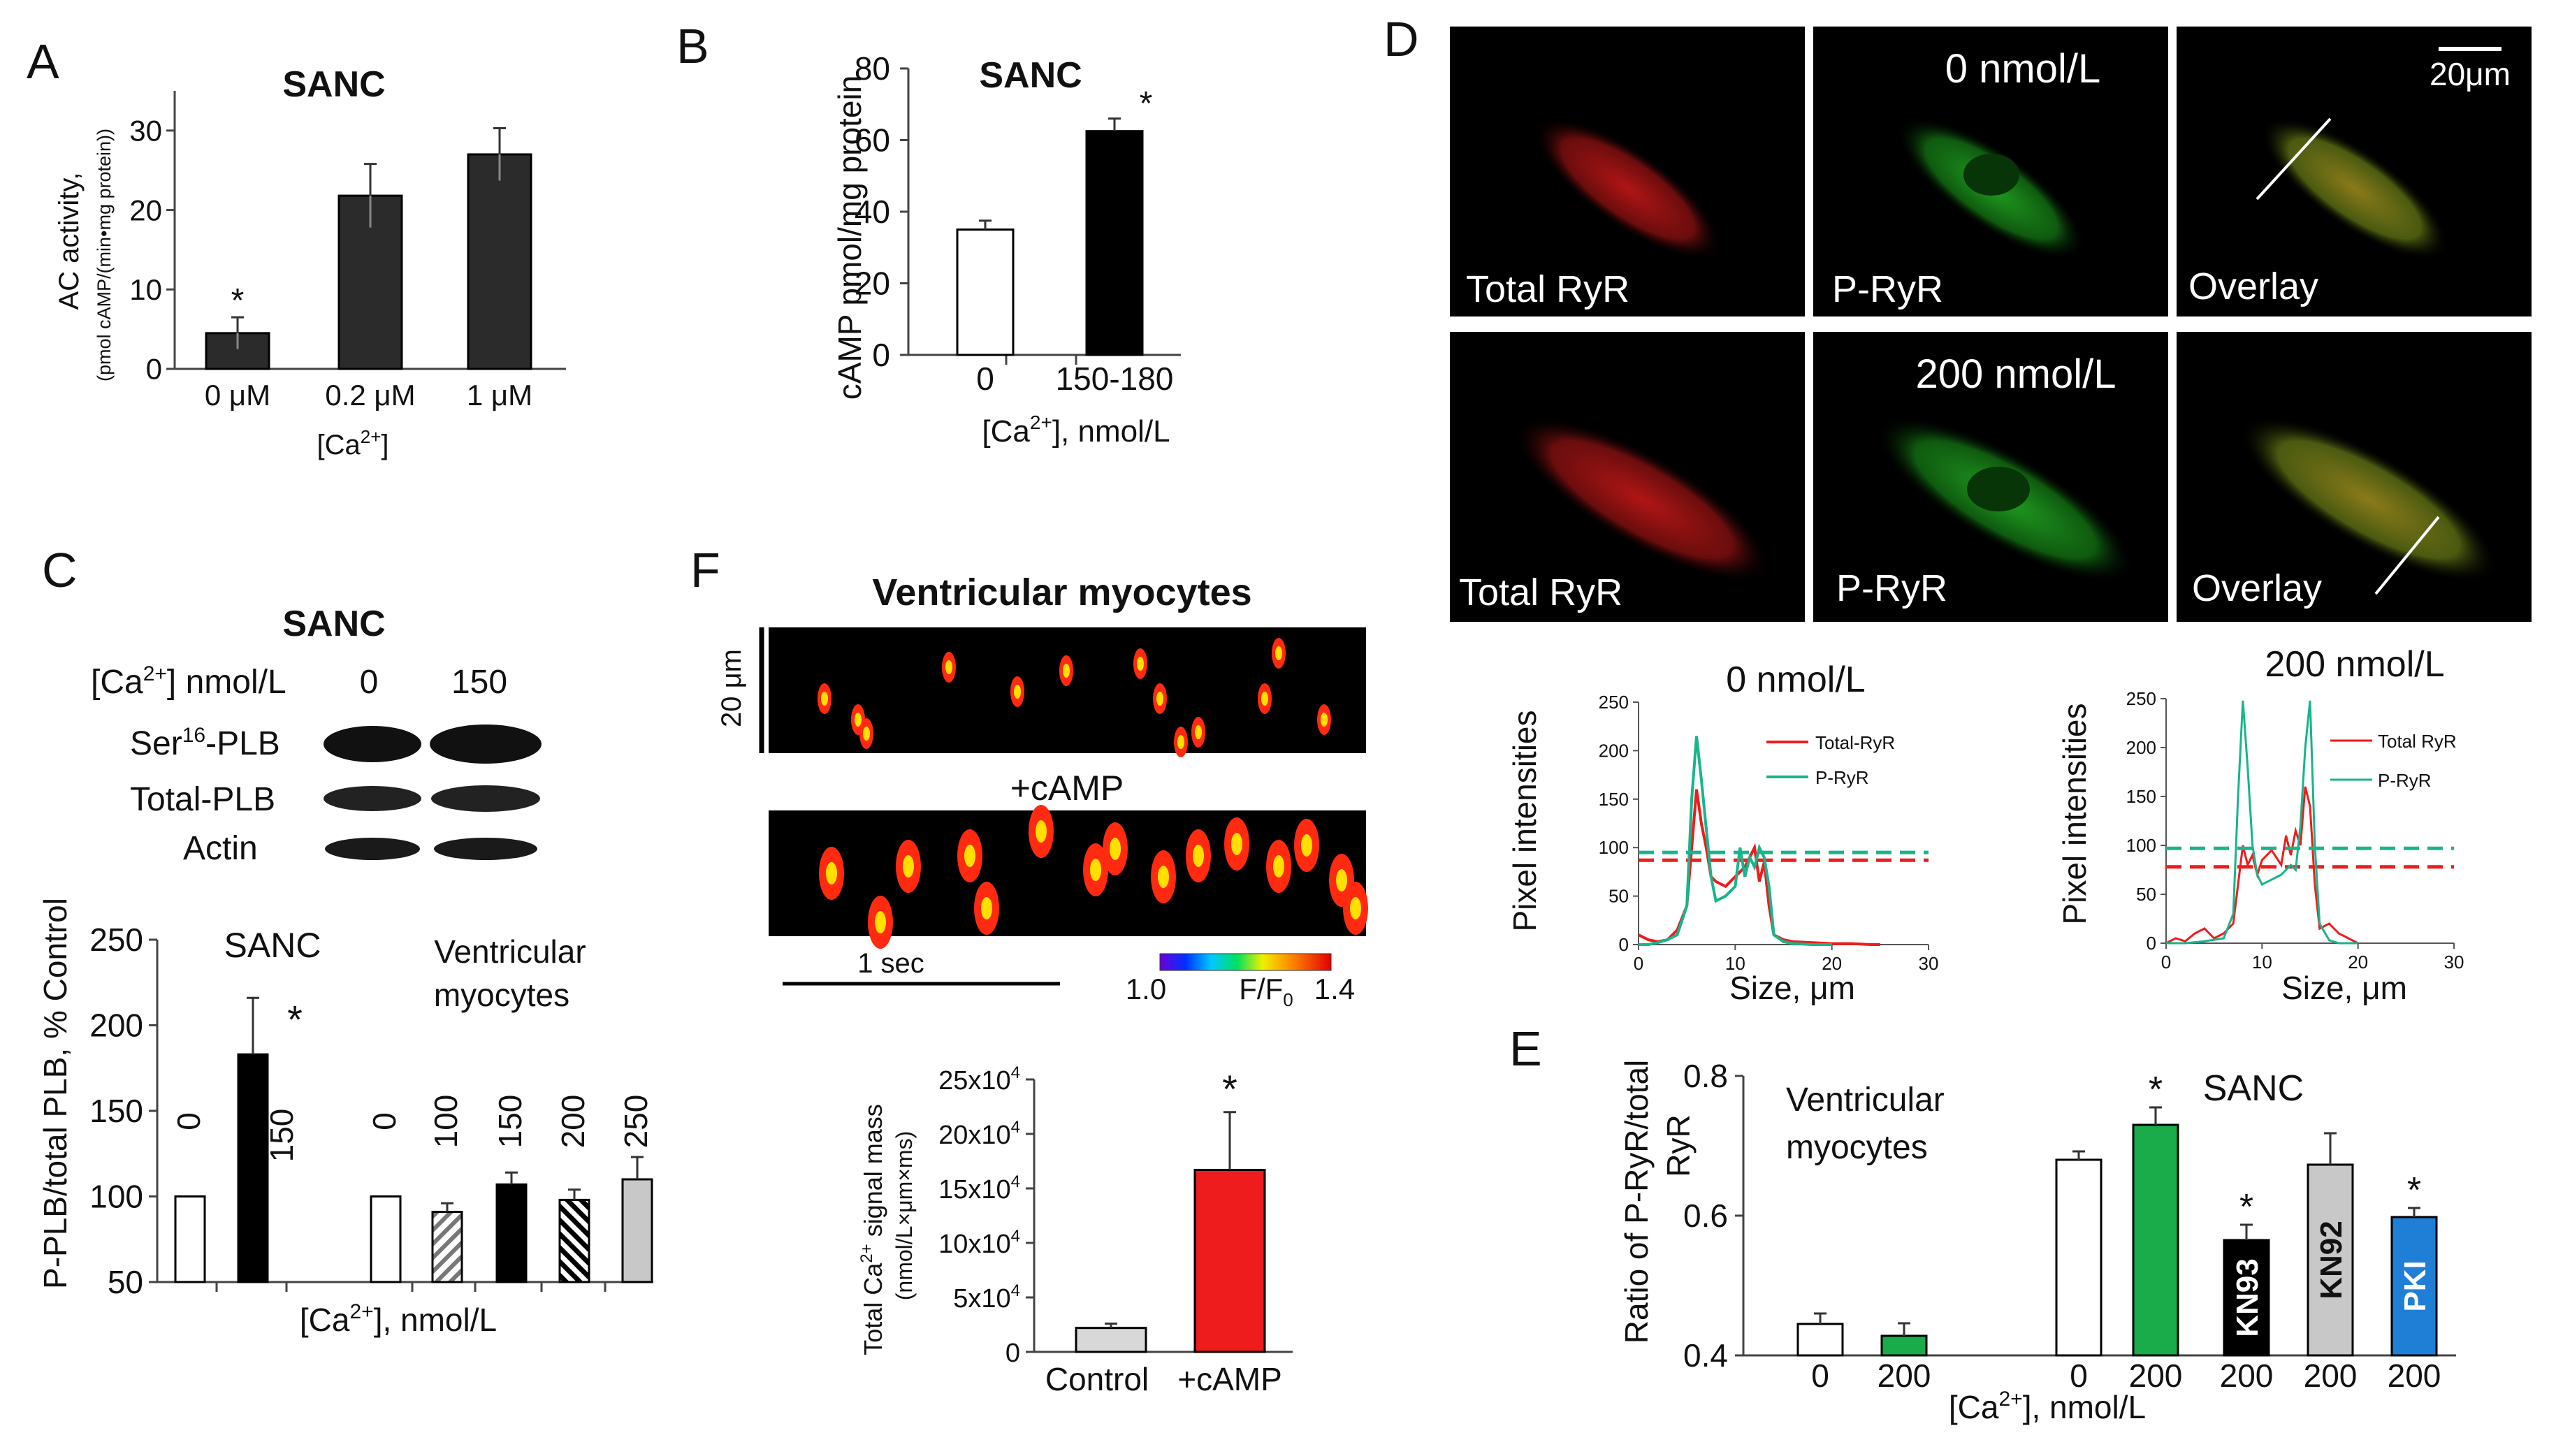 This screenshot has height=1456, width=2549. Describe the element at coordinates (1832, 963) in the screenshot. I see `panelD1-xtick-label: 20` at that location.